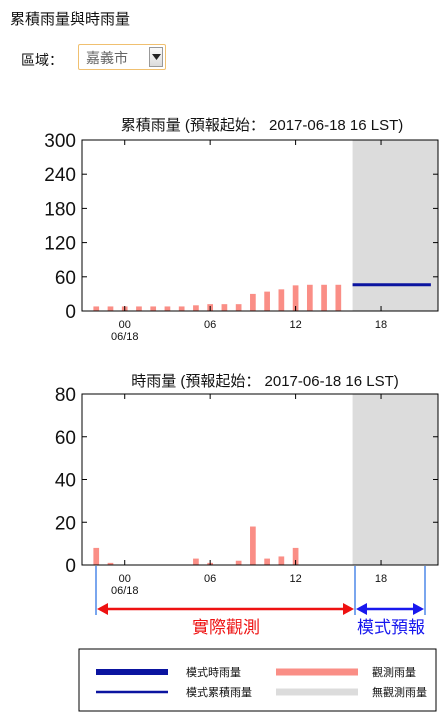 The height and width of the screenshot is (714, 443). I want to click on legend-model-accum-label: 模式累積雨量, so click(219, 692).